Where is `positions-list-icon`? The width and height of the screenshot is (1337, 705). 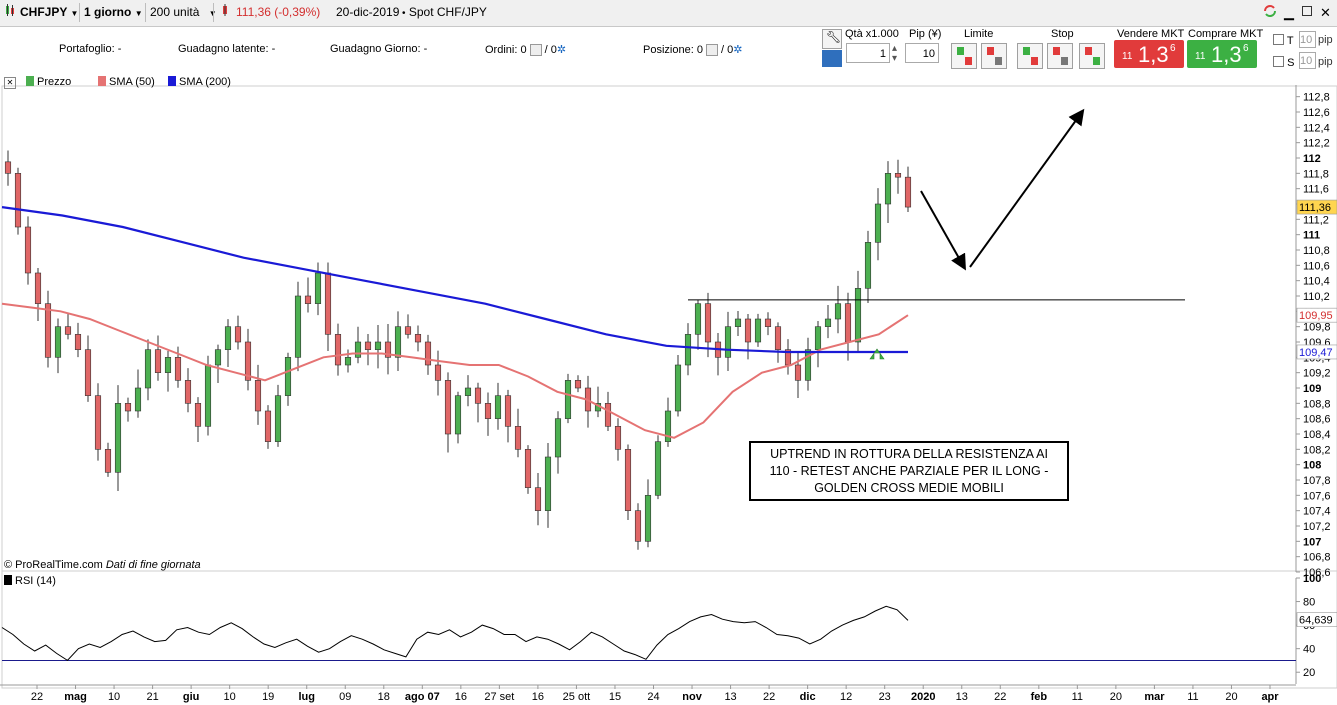 positions-list-icon is located at coordinates (711, 50).